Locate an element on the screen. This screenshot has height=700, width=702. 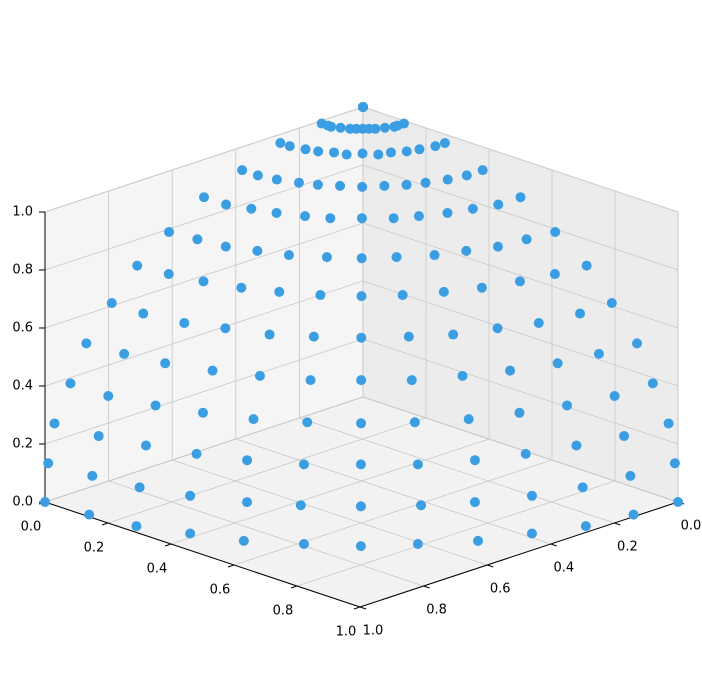
x-tick-label: 0.0 is located at coordinates (31, 527).